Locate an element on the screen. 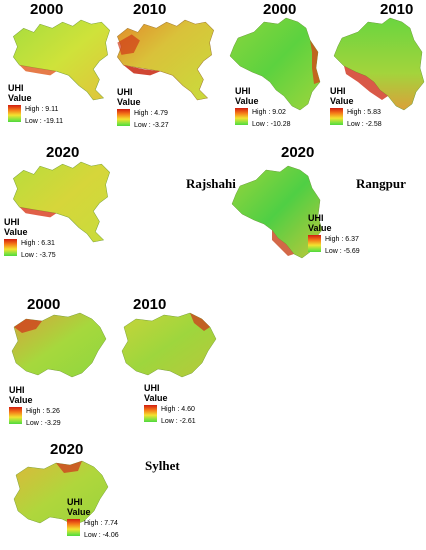 The height and width of the screenshot is (550, 426). legend-low-value: Low : -4.06 is located at coordinates (101, 535).